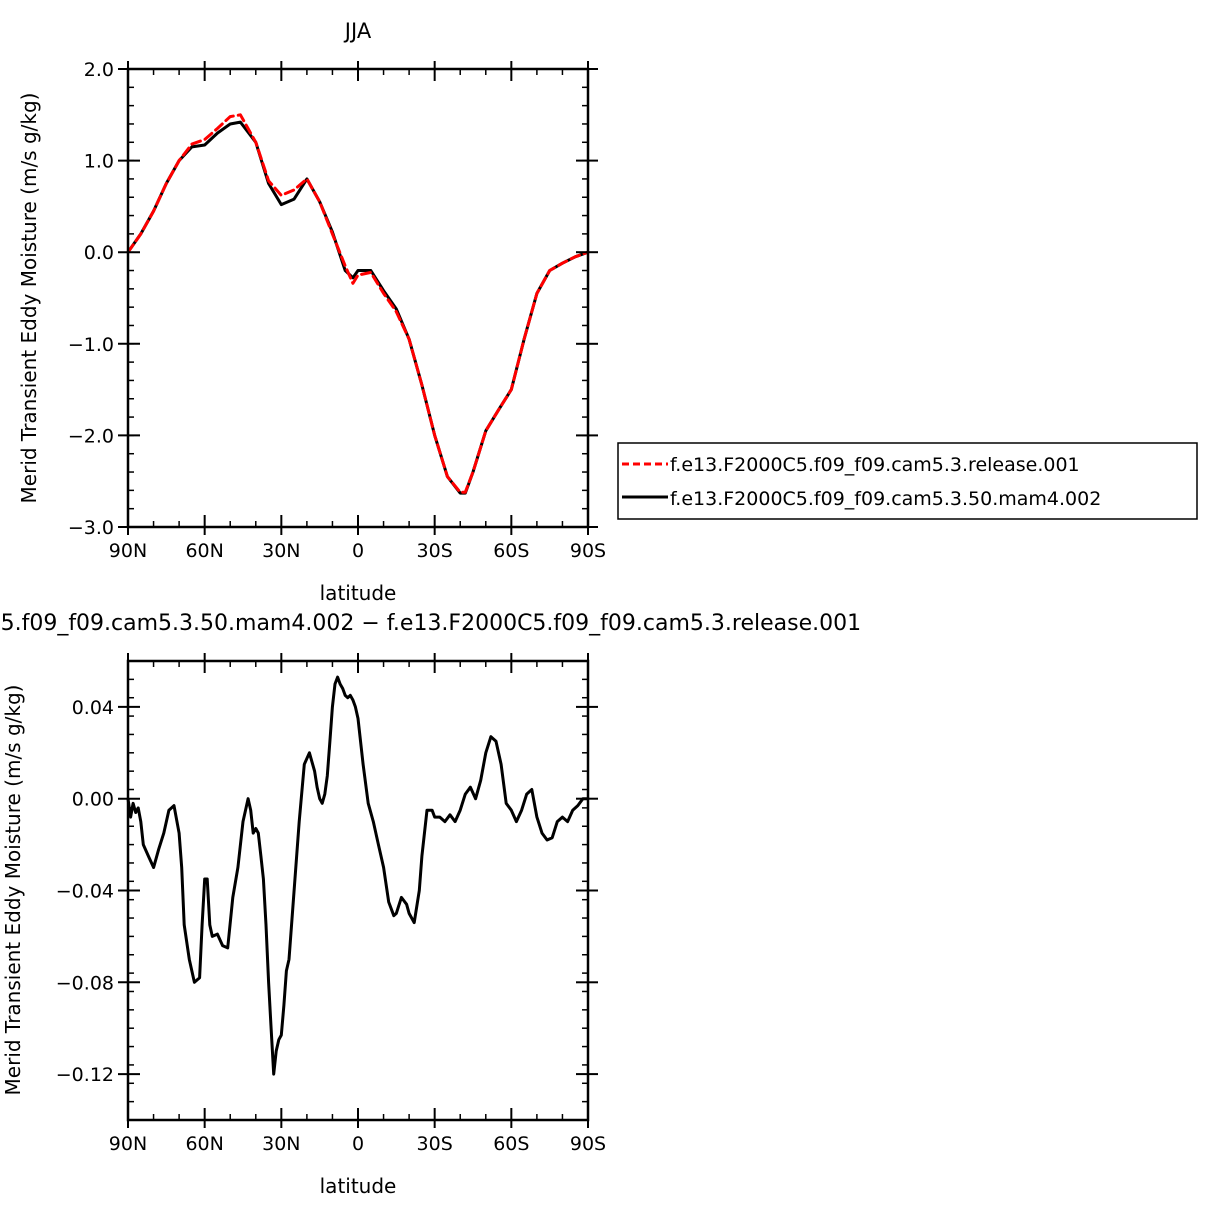 The width and height of the screenshot is (1216, 1213). Describe the element at coordinates (204, 551) in the screenshot. I see `top-x-tick-label: 60N` at that location.